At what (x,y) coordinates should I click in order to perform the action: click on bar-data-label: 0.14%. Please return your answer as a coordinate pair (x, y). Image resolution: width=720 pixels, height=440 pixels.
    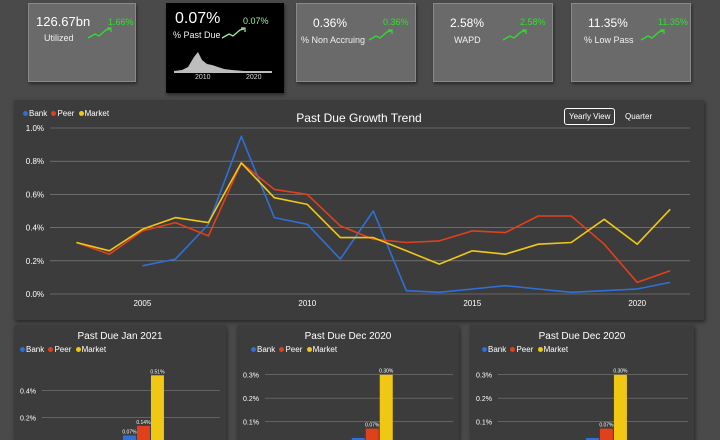
    Looking at the image, I should click on (143, 423).